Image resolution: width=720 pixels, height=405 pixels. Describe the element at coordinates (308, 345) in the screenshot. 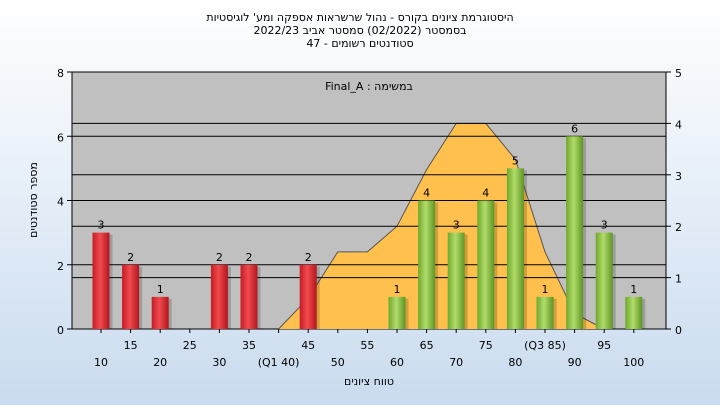

I see `x-tick-label: 45` at that location.